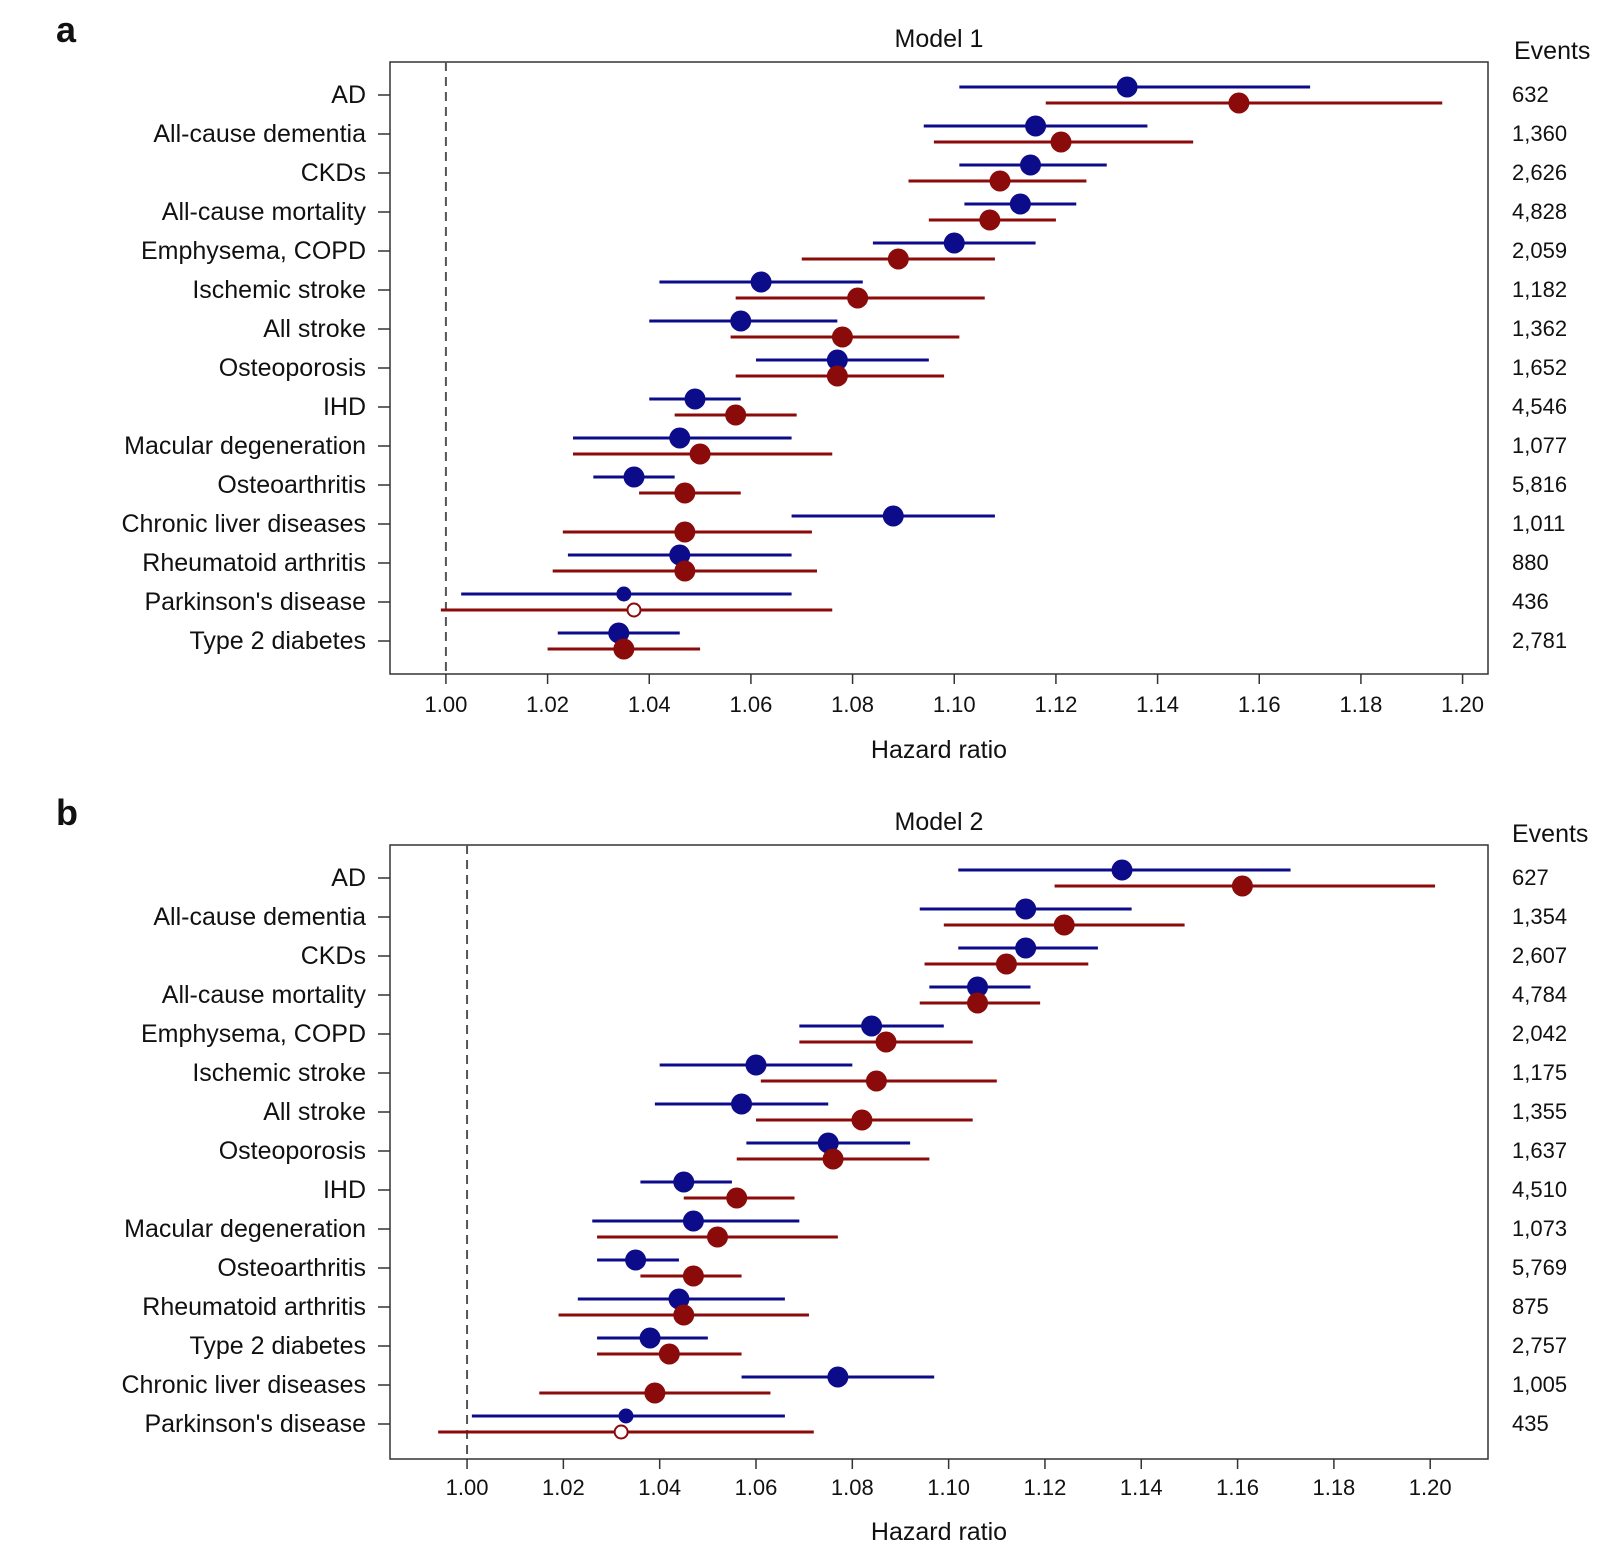 The height and width of the screenshot is (1561, 1613). What do you see at coordinates (1530, 1306) in the screenshot?
I see `events-value: 875` at bounding box center [1530, 1306].